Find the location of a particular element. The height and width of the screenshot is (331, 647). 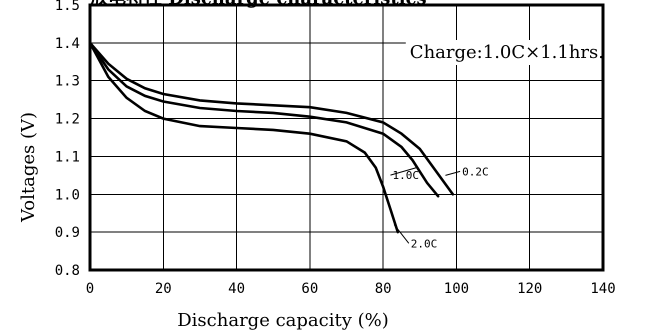

x-tick-label: 80 is located at coordinates (383, 289).